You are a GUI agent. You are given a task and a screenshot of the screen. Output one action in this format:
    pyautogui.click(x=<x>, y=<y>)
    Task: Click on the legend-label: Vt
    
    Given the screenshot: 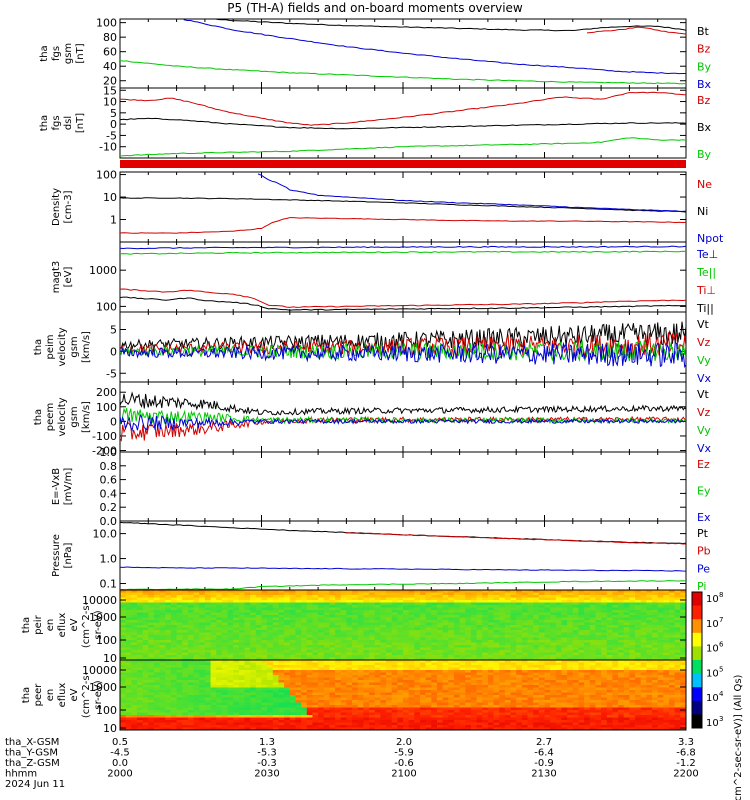 What is the action you would take?
    pyautogui.click(x=703, y=324)
    